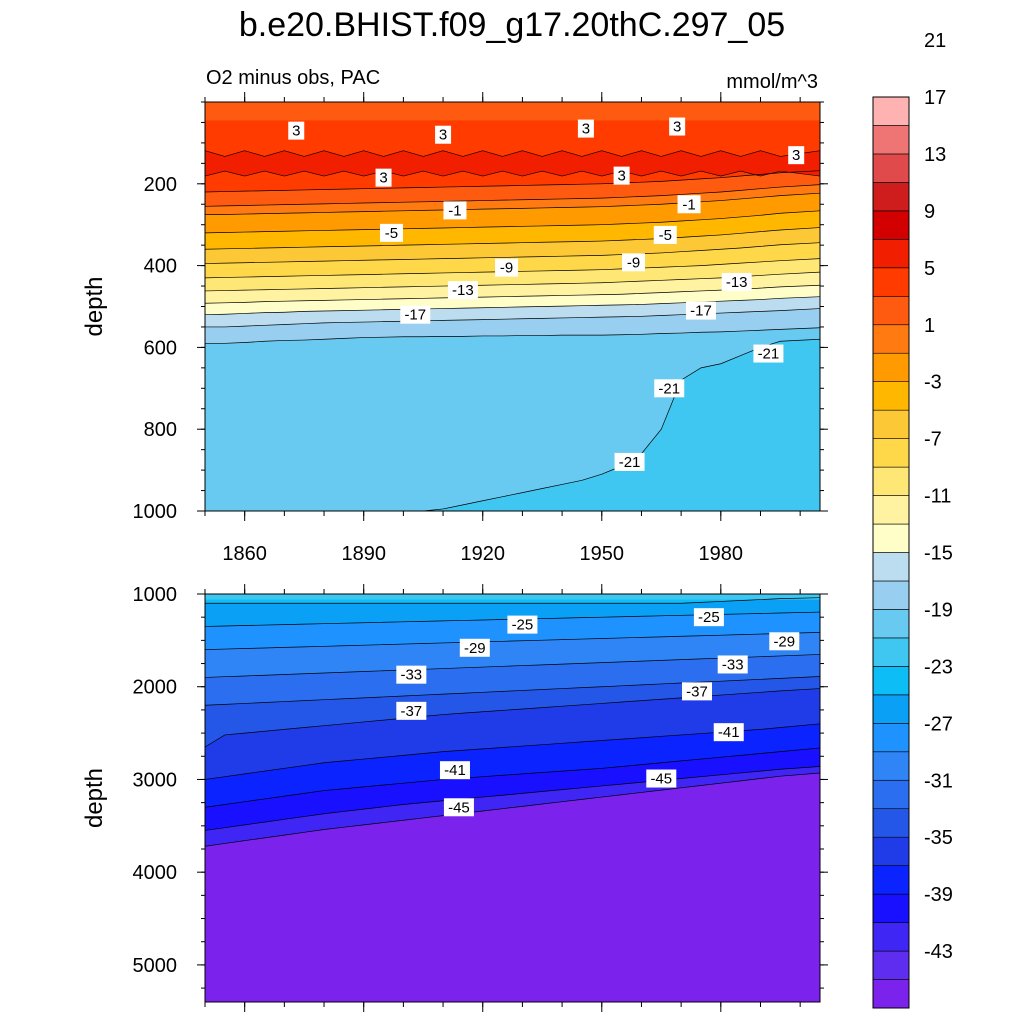  Describe the element at coordinates (935, 98) in the screenshot. I see `colorbar-tick-label: 17` at that location.